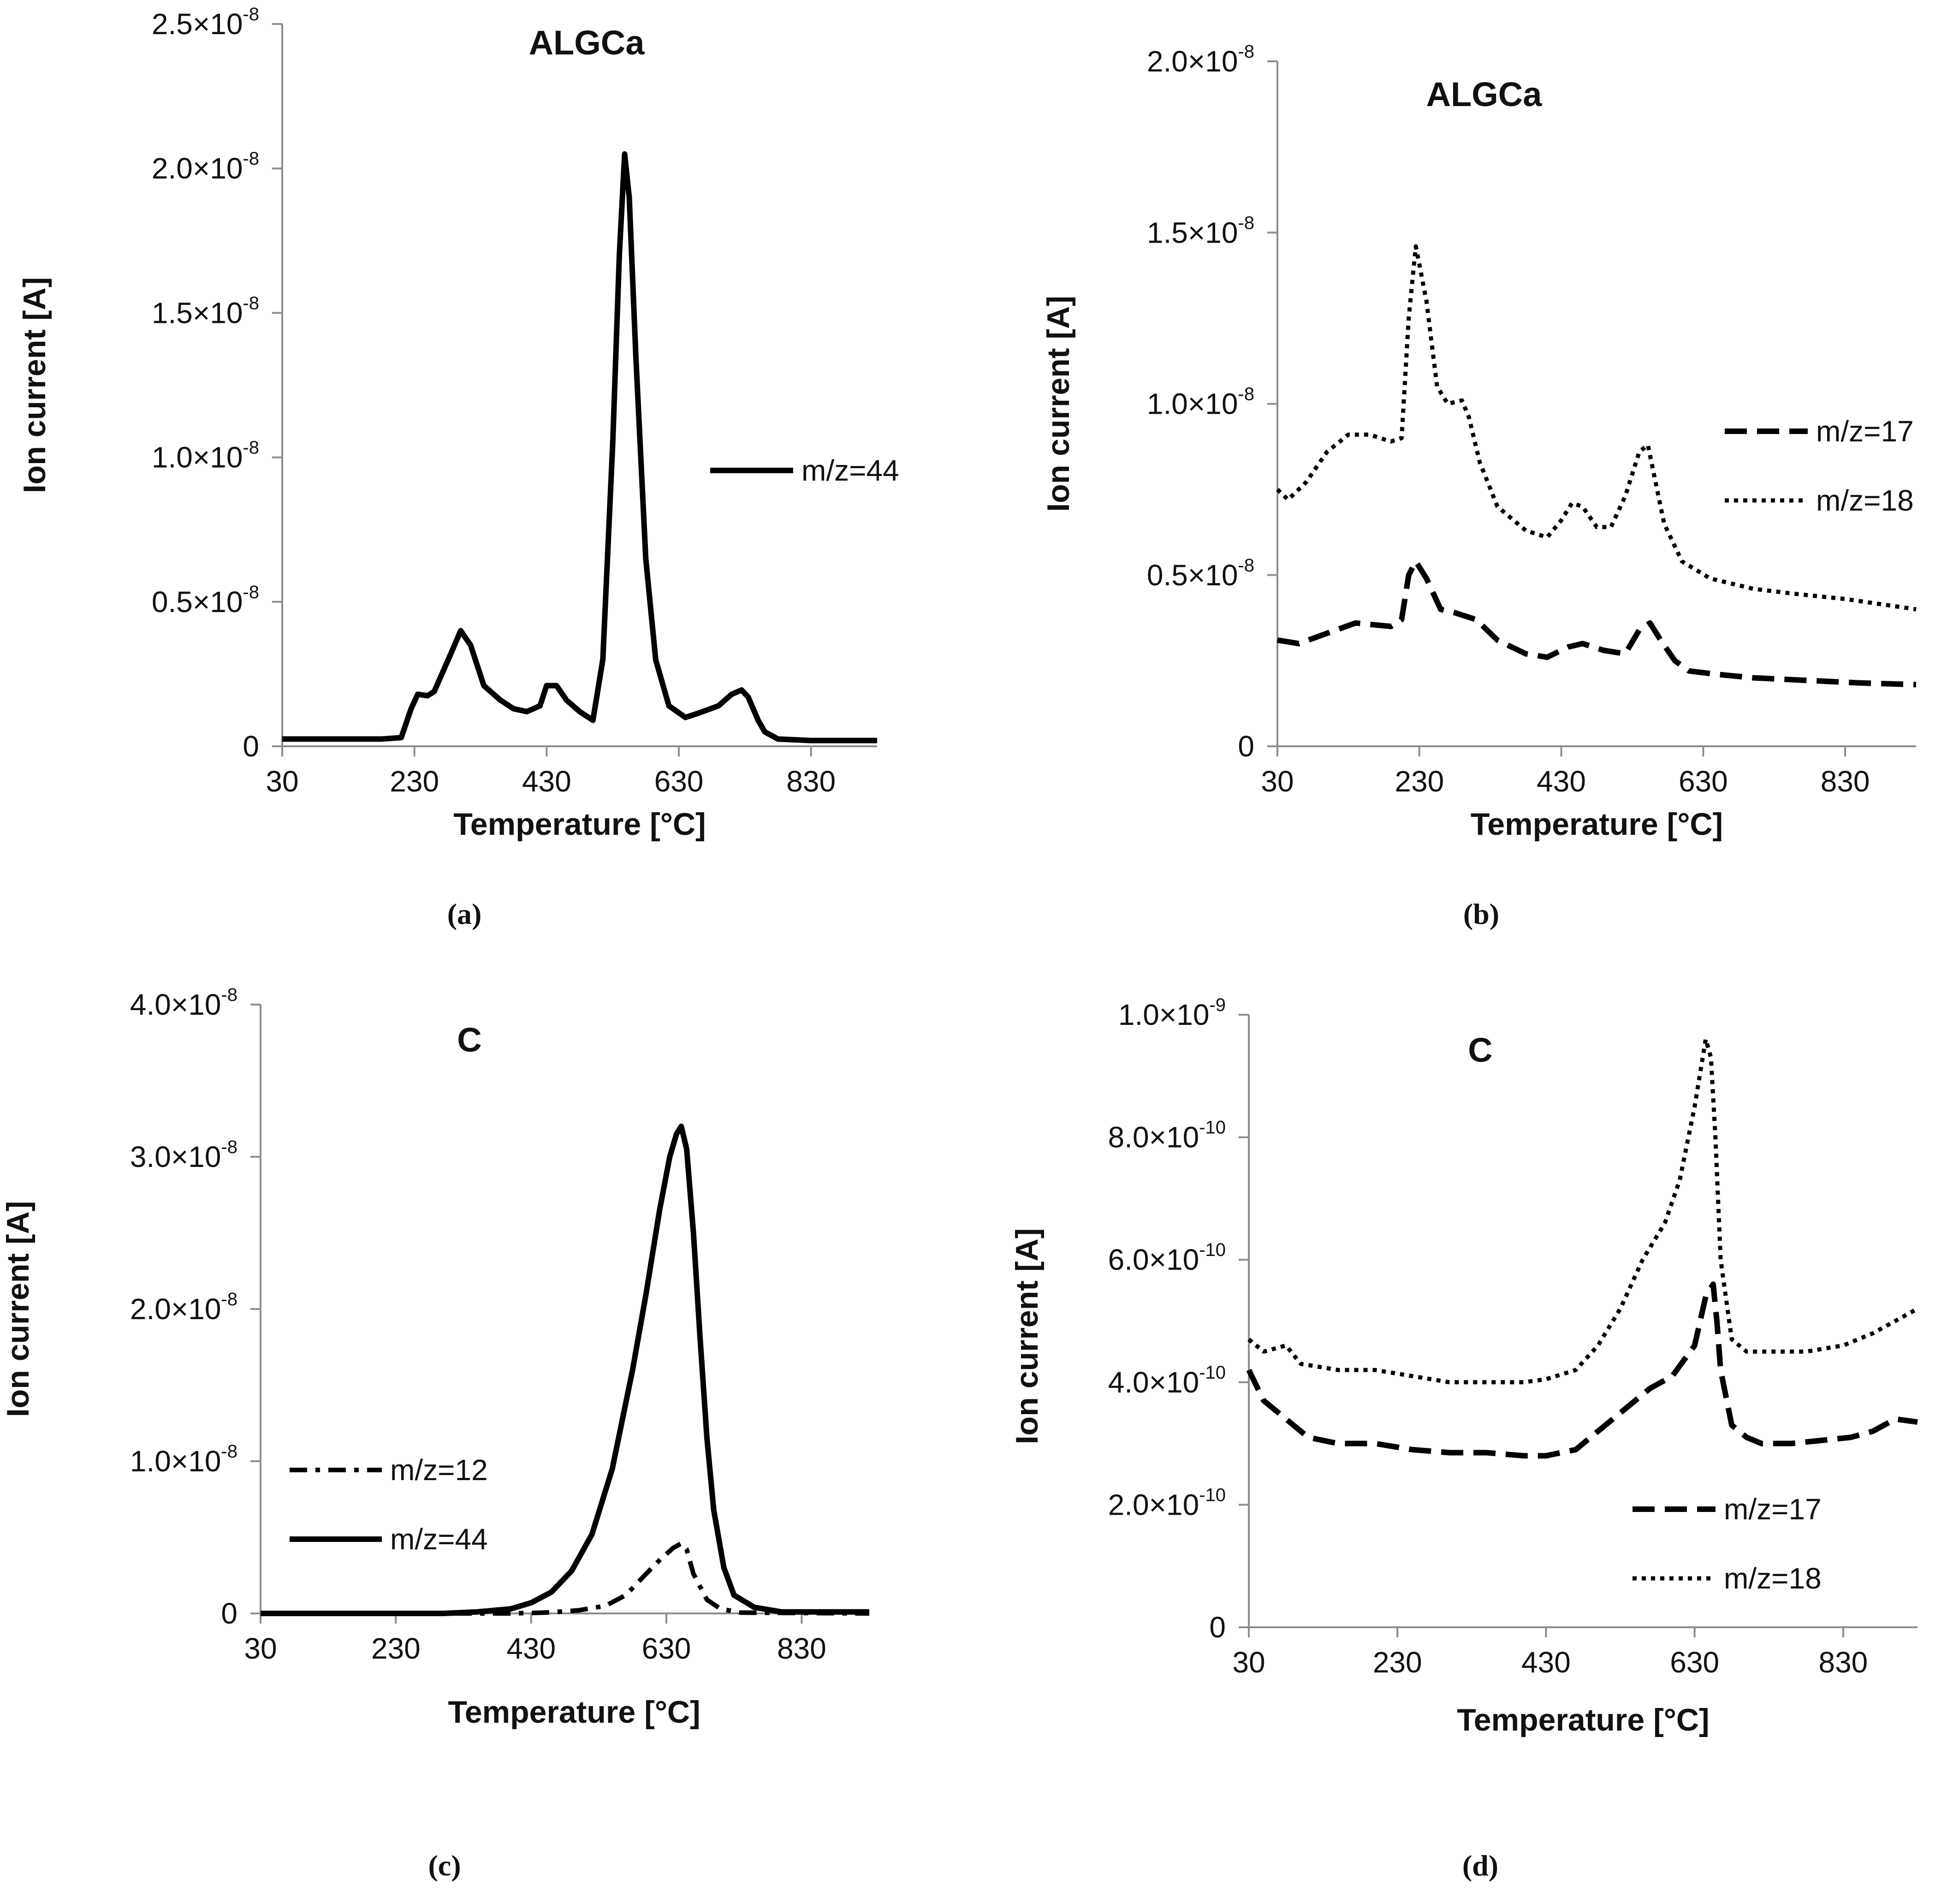 Image resolution: width=1959 pixels, height=1904 pixels. I want to click on panel-caption: (a), so click(465, 914).